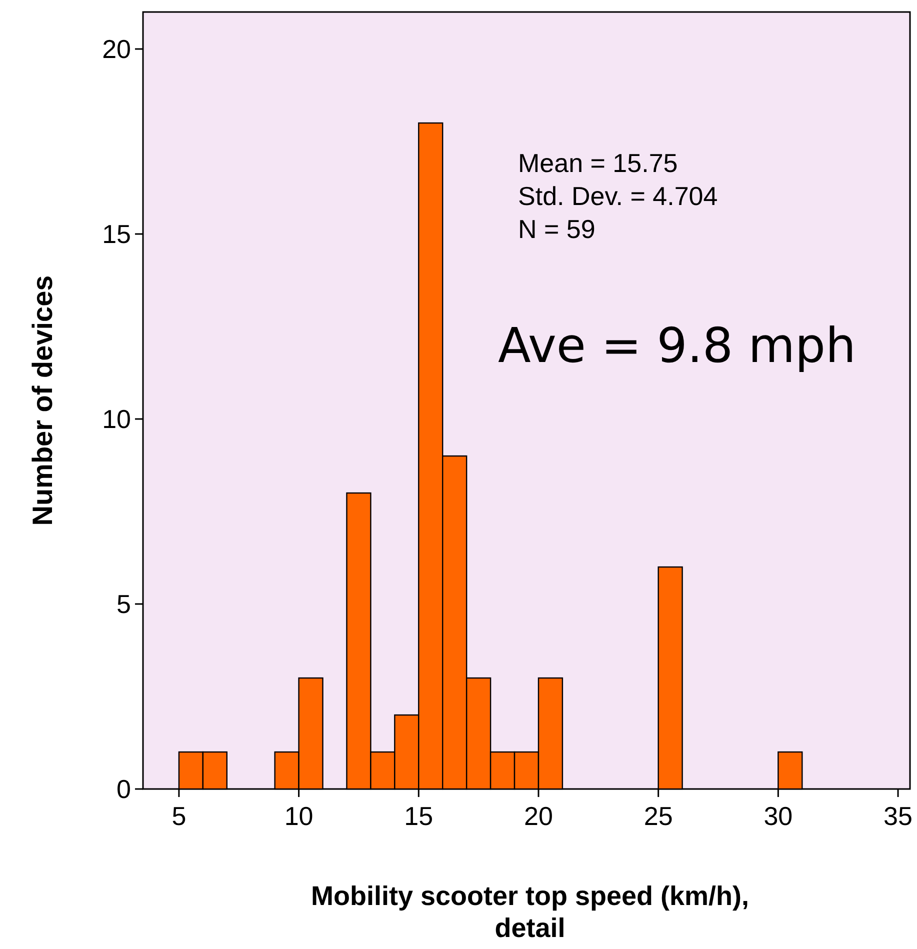 Image resolution: width=917 pixels, height=949 pixels. What do you see at coordinates (116, 234) in the screenshot?
I see `y-tick-label: 15` at bounding box center [116, 234].